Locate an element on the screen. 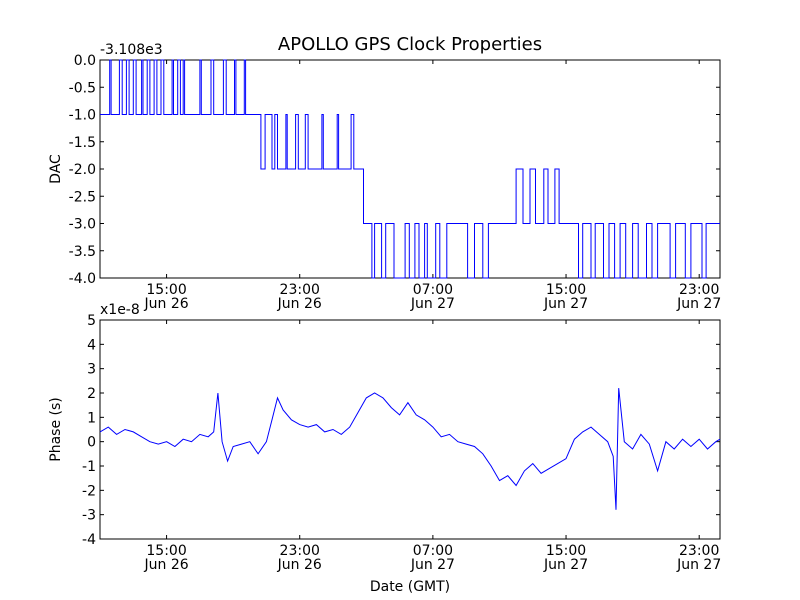  y-tick-label: -1 is located at coordinates (89, 467).